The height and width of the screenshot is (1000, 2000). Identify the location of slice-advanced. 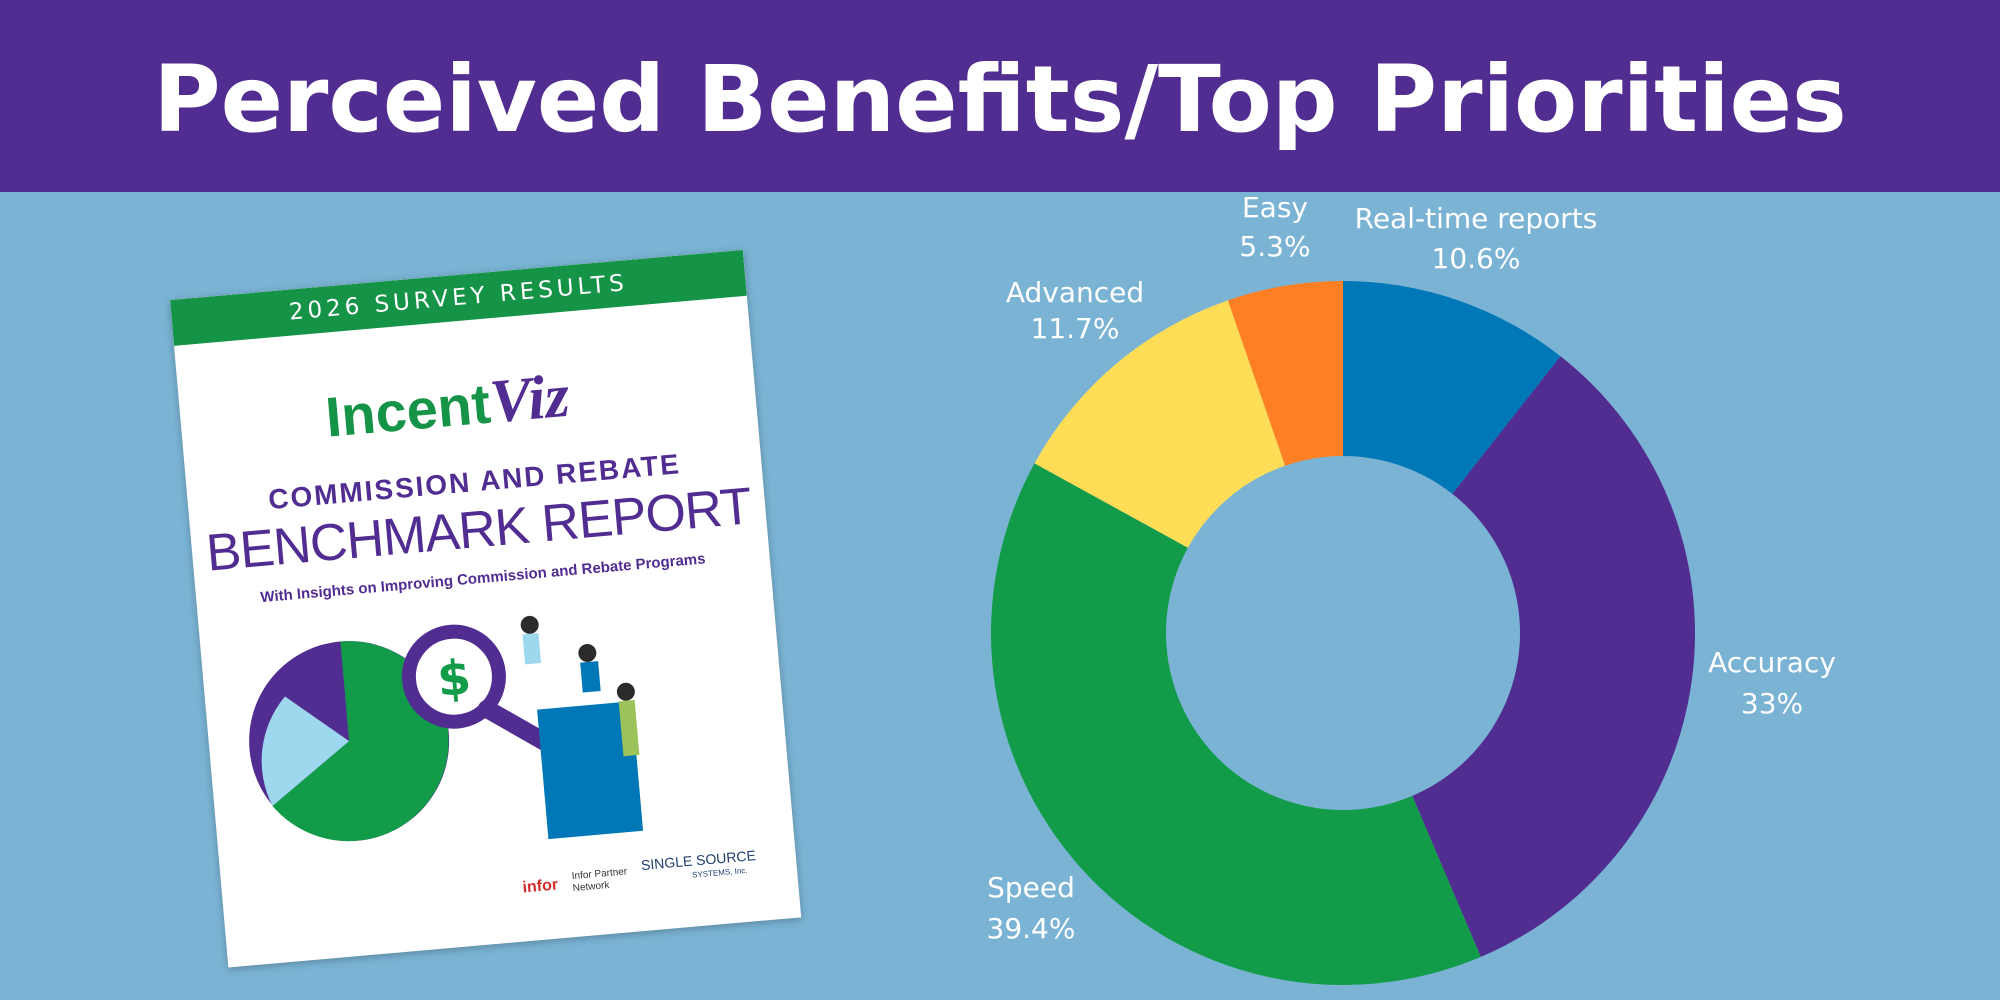
(1160, 424).